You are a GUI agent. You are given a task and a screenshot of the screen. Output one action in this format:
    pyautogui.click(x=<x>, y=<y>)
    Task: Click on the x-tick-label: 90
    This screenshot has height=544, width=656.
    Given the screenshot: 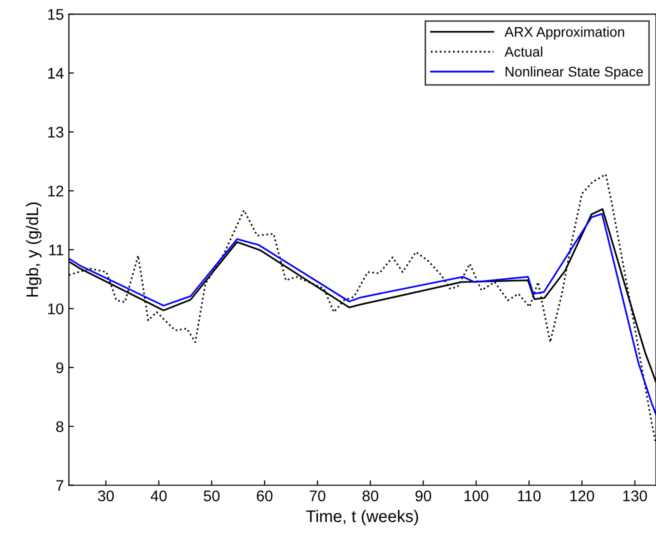 What is the action you would take?
    pyautogui.click(x=423, y=496)
    